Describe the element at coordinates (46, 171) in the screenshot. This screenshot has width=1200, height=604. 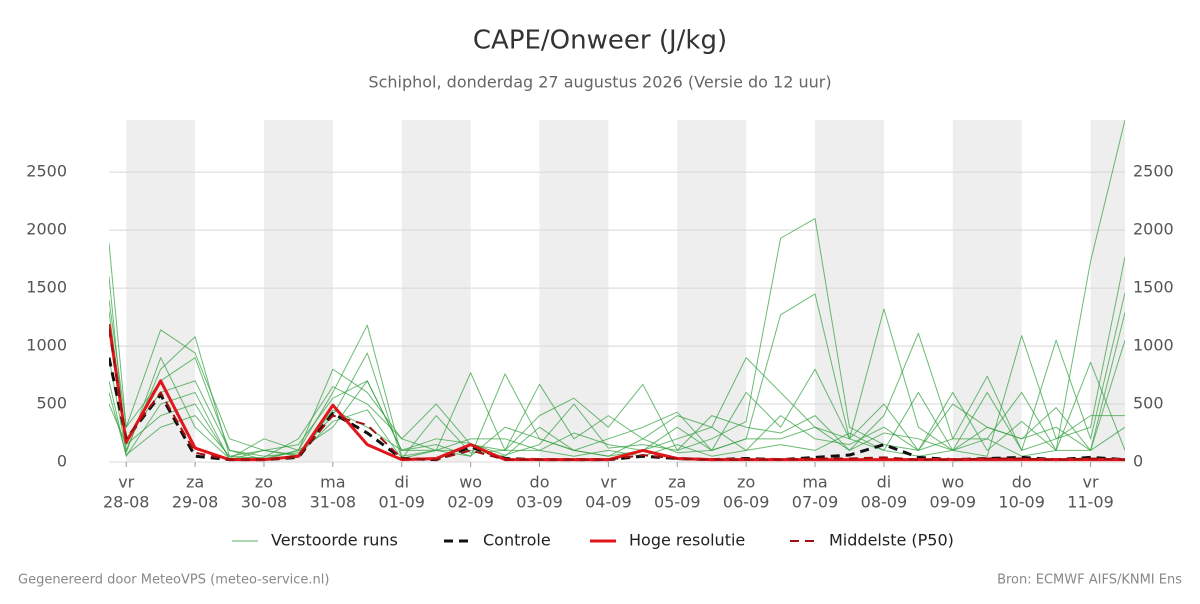
I see `y-tick-label: 2500` at that location.